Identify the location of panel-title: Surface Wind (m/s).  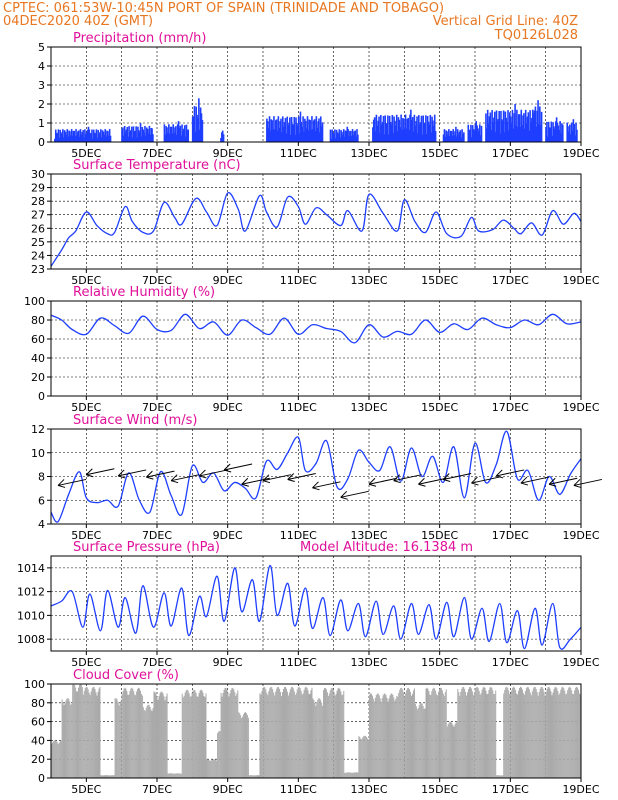
(135, 420).